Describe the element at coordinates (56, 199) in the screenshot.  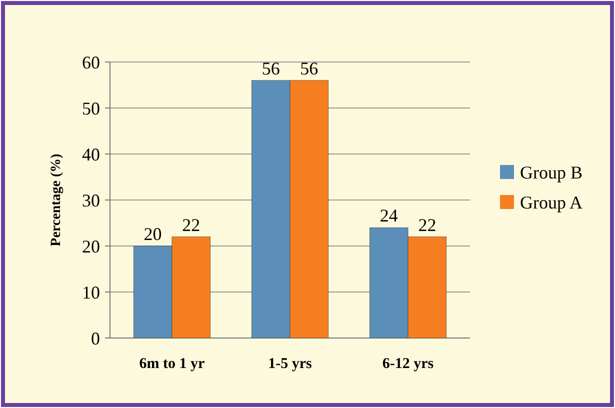
I see `y-axis-title: Percentage (%)` at that location.